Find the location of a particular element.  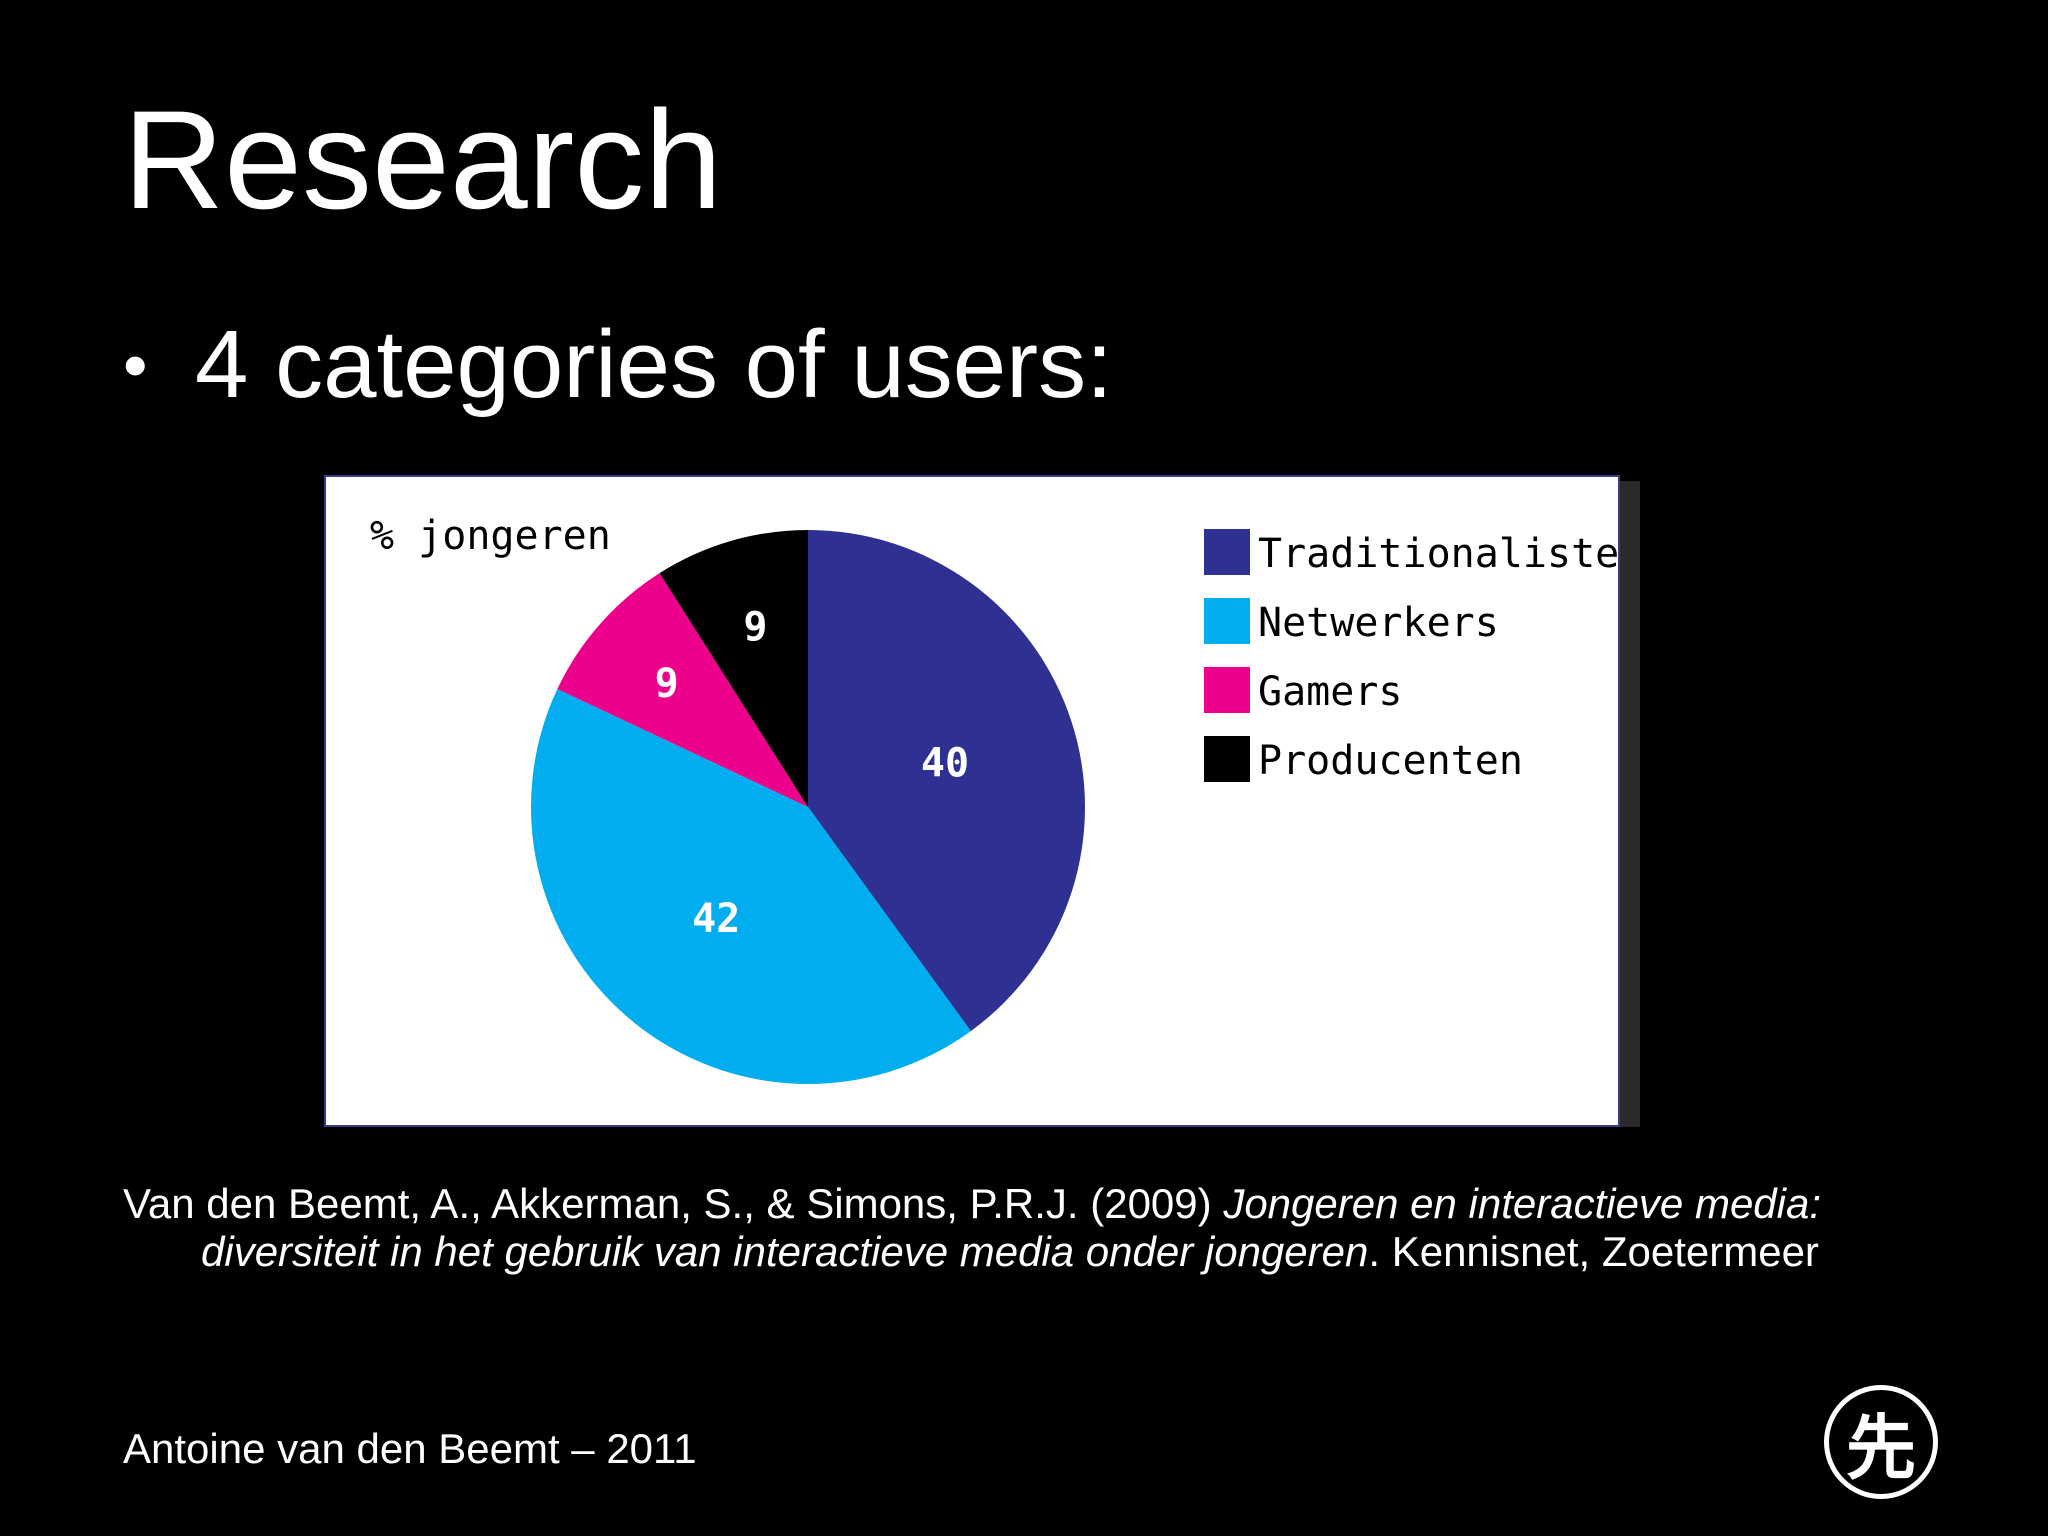

legend-label-gamers: Gamers is located at coordinates (1330, 692).